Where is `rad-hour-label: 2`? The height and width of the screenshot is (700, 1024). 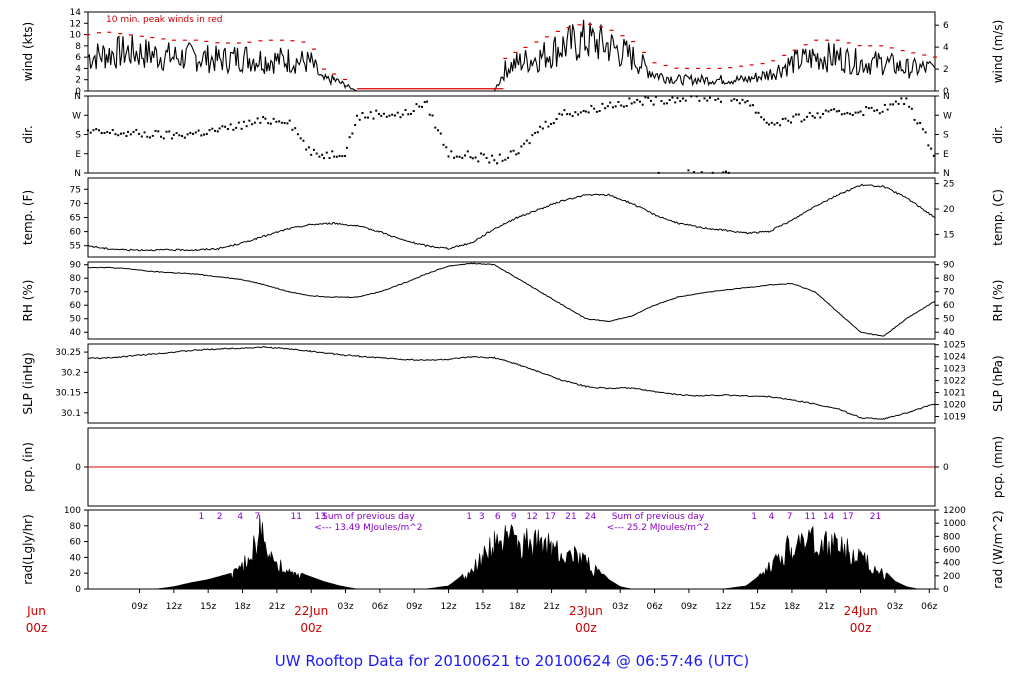
rad-hour-label: 2 is located at coordinates (220, 517).